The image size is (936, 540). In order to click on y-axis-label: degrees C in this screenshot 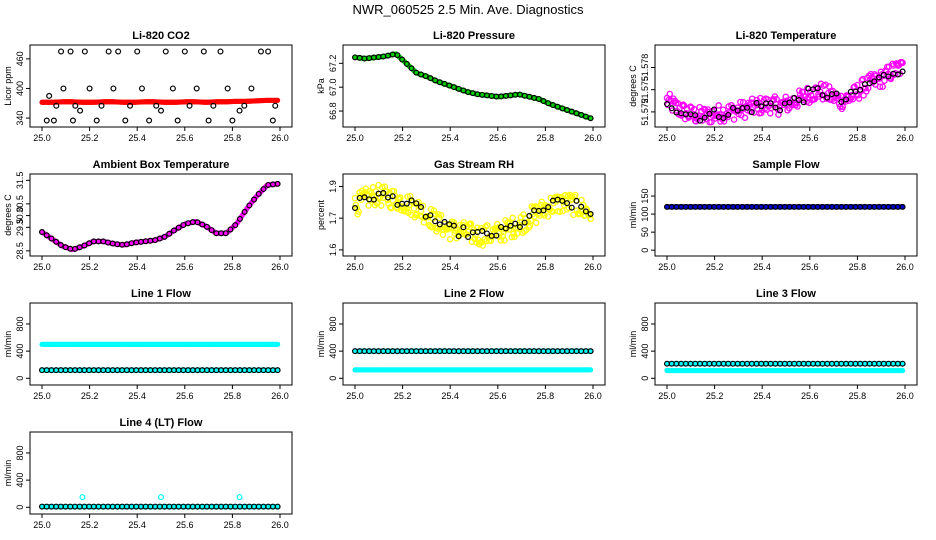, I will do `click(8, 215)`.